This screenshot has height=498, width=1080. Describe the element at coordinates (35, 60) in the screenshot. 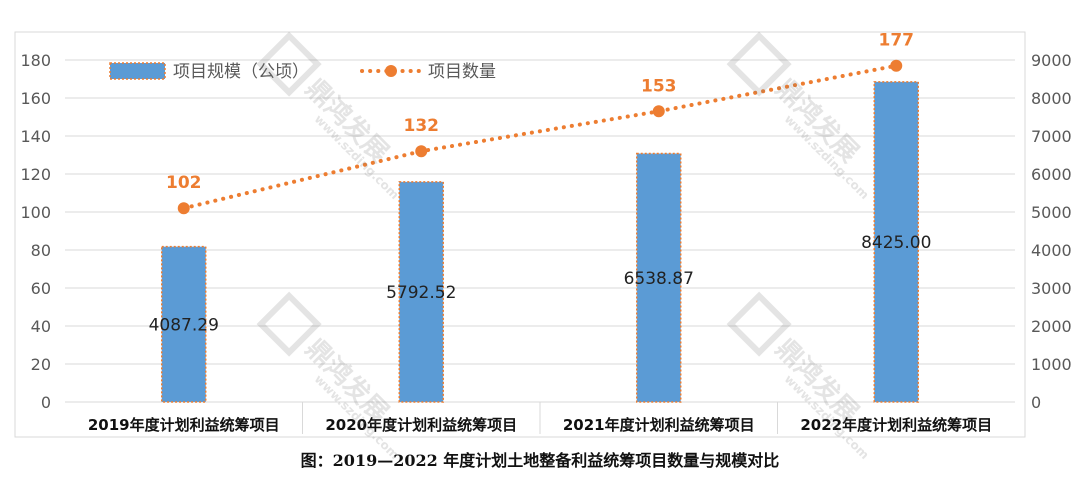

I see `y-left-tick-label: 180` at that location.